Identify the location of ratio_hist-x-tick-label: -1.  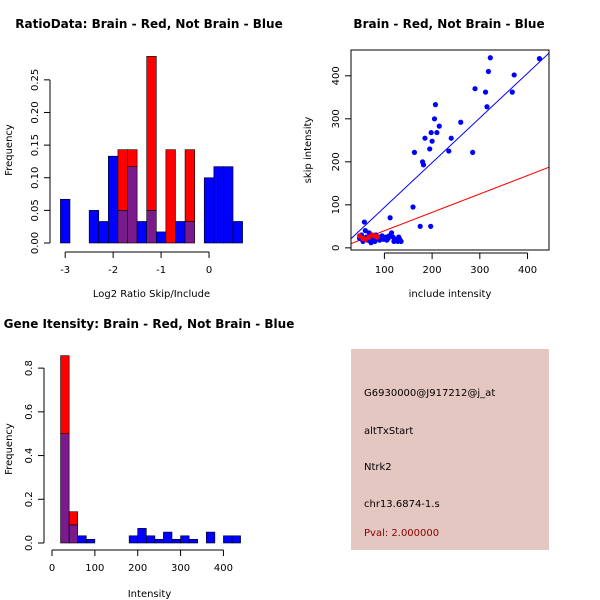
(161, 270).